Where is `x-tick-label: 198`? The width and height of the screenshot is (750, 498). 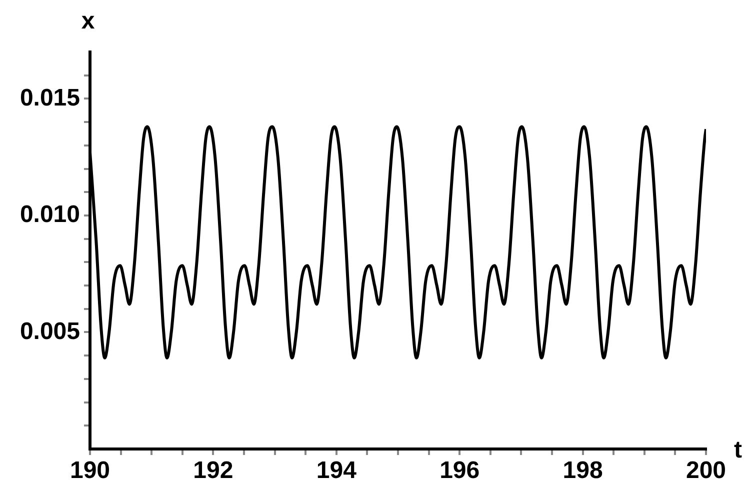 x-tick-label: 198 is located at coordinates (582, 470).